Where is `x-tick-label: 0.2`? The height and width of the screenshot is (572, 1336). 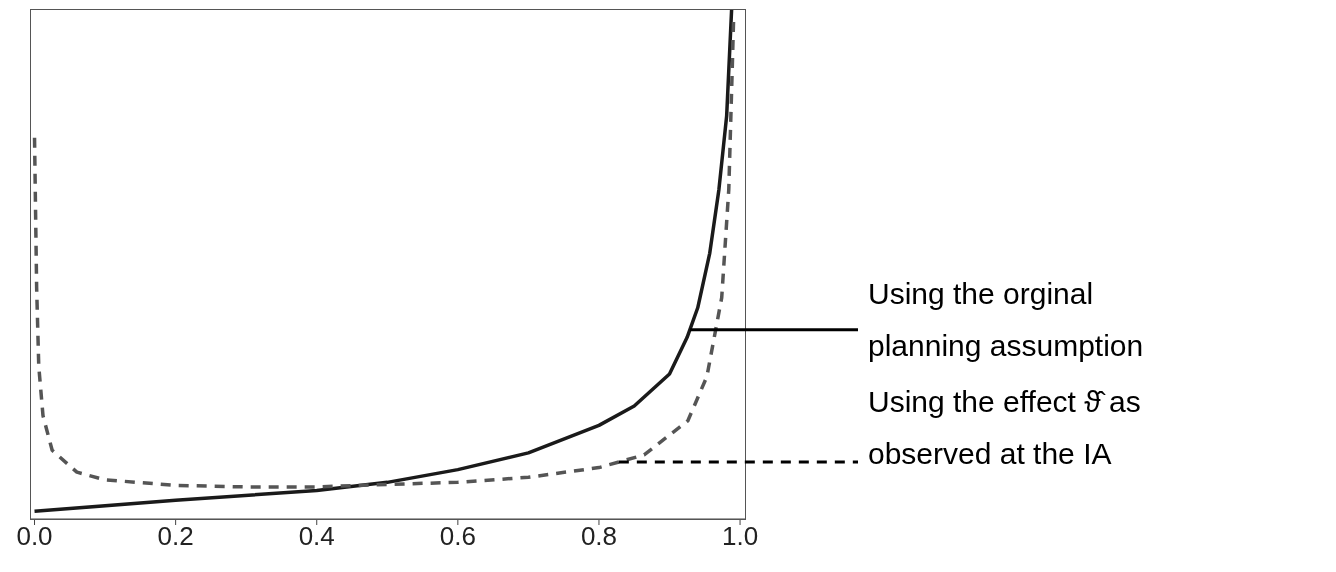
x-tick-label: 0.2 is located at coordinates (175, 536).